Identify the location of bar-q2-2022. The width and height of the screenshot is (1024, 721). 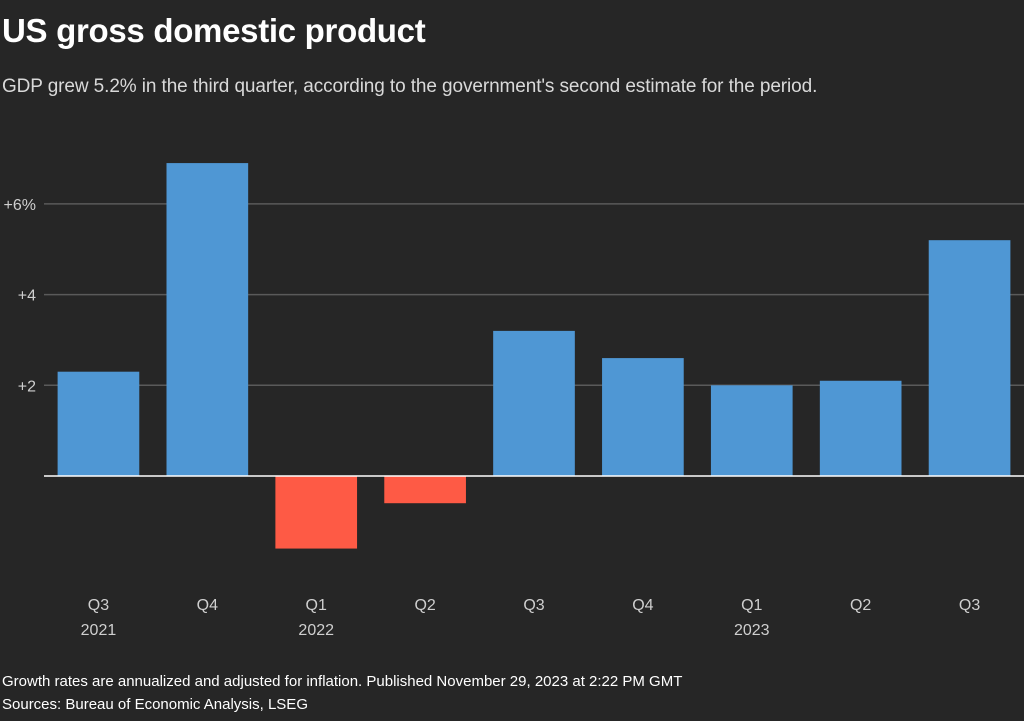
(425, 490).